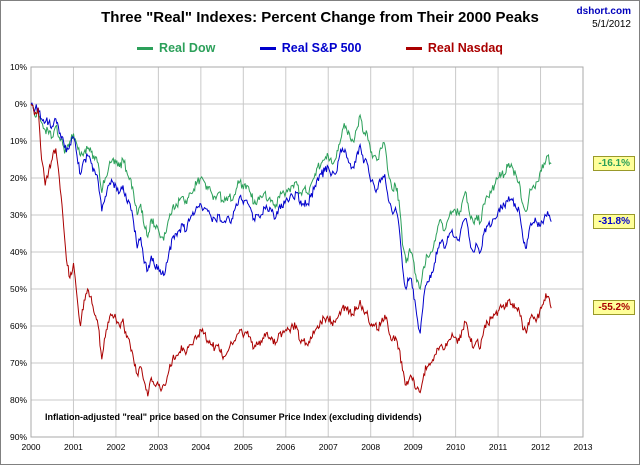 The image size is (640, 465). I want to click on legend-item-real-nasdaq: Real Nasdaq, so click(454, 48).